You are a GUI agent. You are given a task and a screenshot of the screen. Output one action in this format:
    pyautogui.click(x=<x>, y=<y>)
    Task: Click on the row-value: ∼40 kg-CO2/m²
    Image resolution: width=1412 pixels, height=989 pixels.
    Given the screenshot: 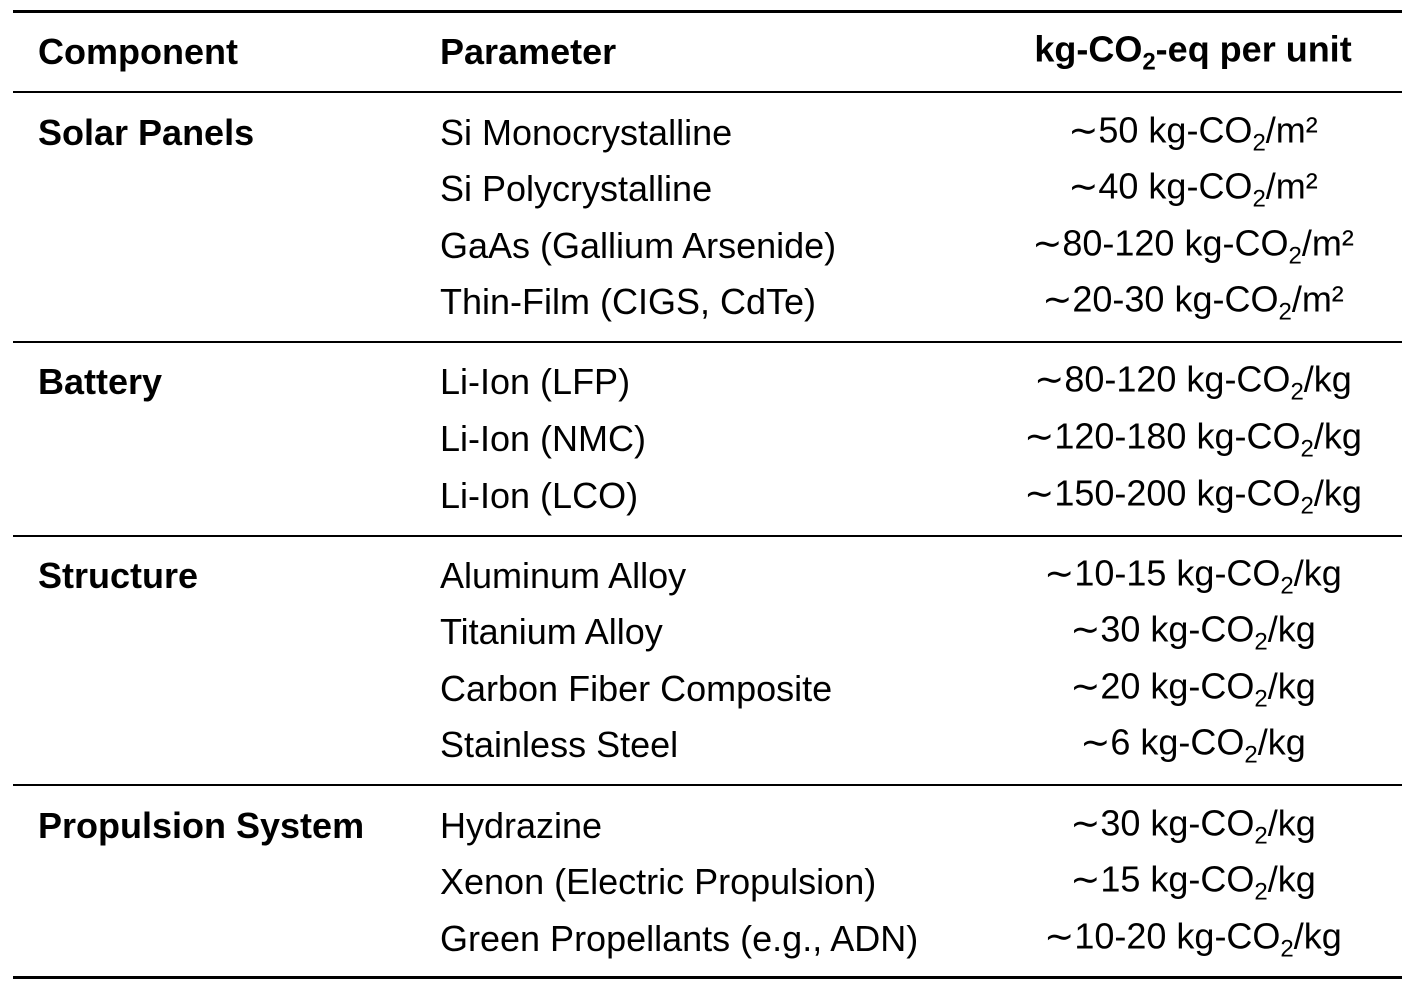 What is the action you would take?
    pyautogui.click(x=1193, y=189)
    